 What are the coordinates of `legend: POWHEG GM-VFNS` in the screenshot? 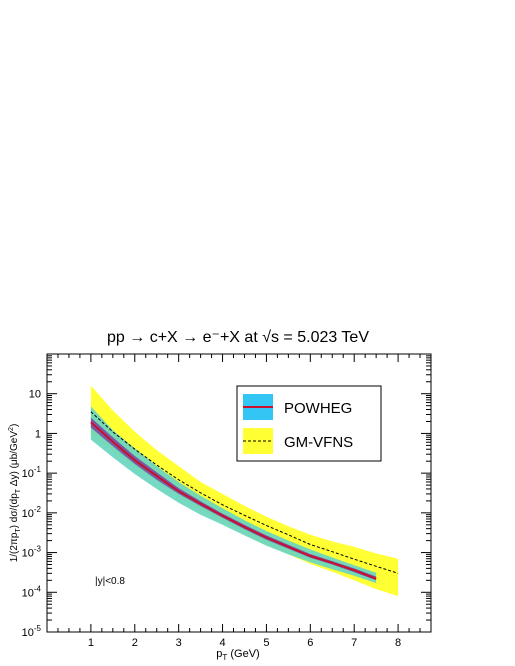 It's located at (309, 423).